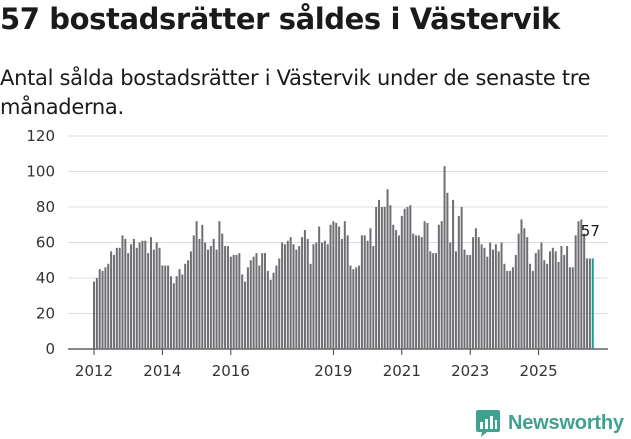  What do you see at coordinates (40, 172) in the screenshot?
I see `y-tick-label: 100` at bounding box center [40, 172].